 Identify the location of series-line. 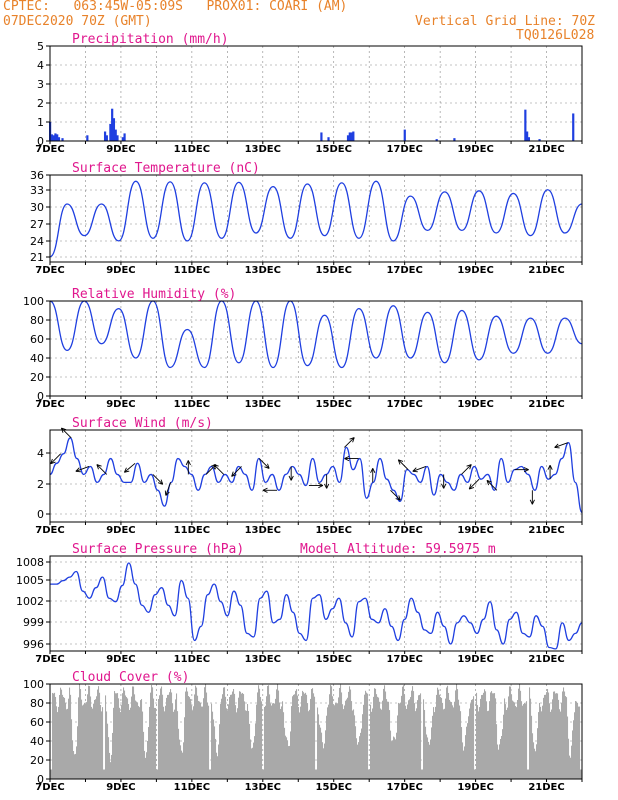
(316, 606).